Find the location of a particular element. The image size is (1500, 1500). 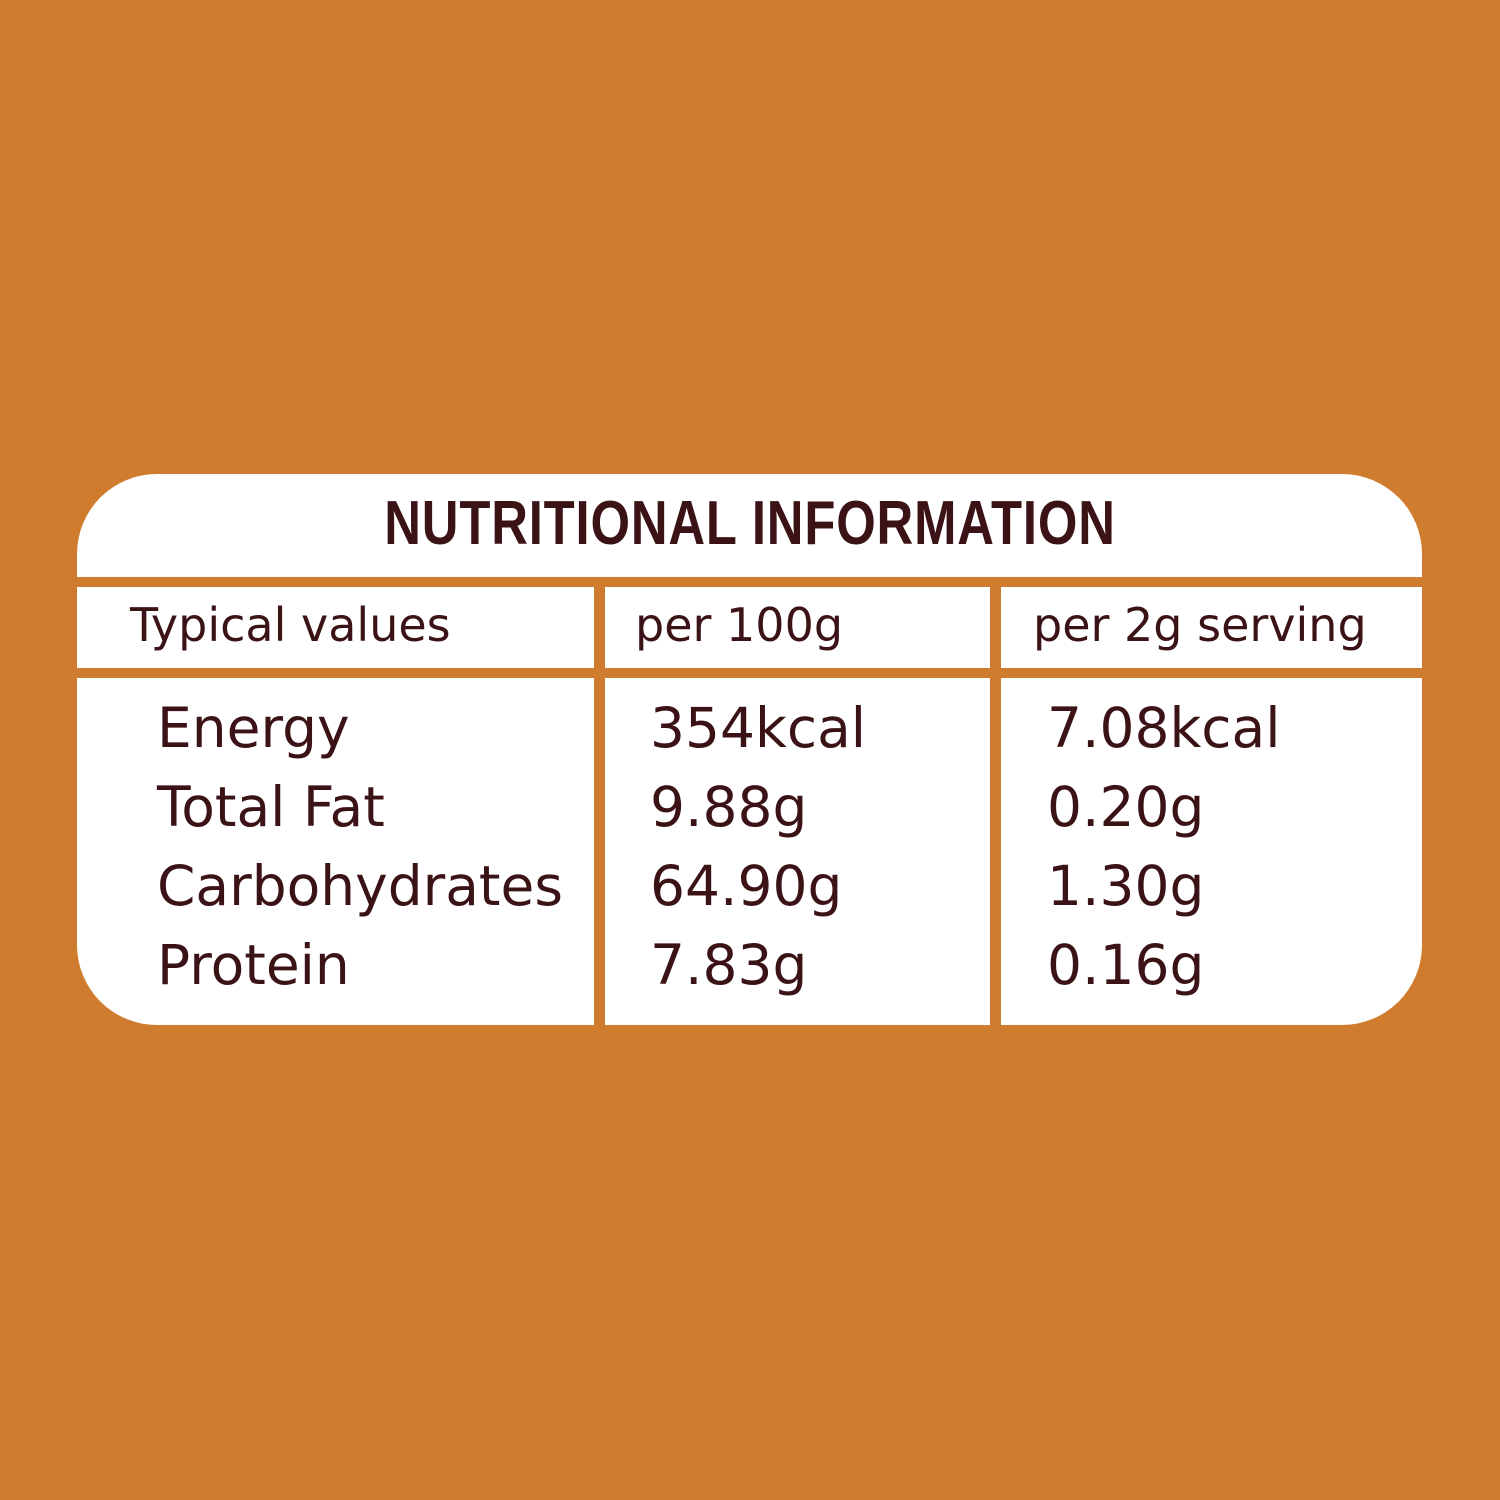

header-cell-typical is located at coordinates (335, 627).